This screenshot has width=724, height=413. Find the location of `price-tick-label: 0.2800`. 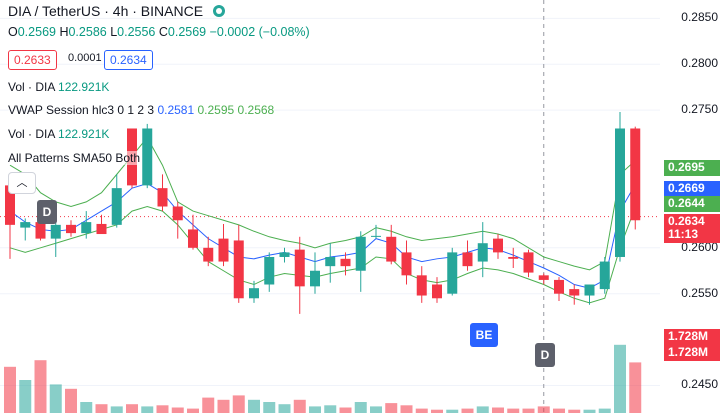

price-tick-label: 0.2800 is located at coordinates (699, 63).